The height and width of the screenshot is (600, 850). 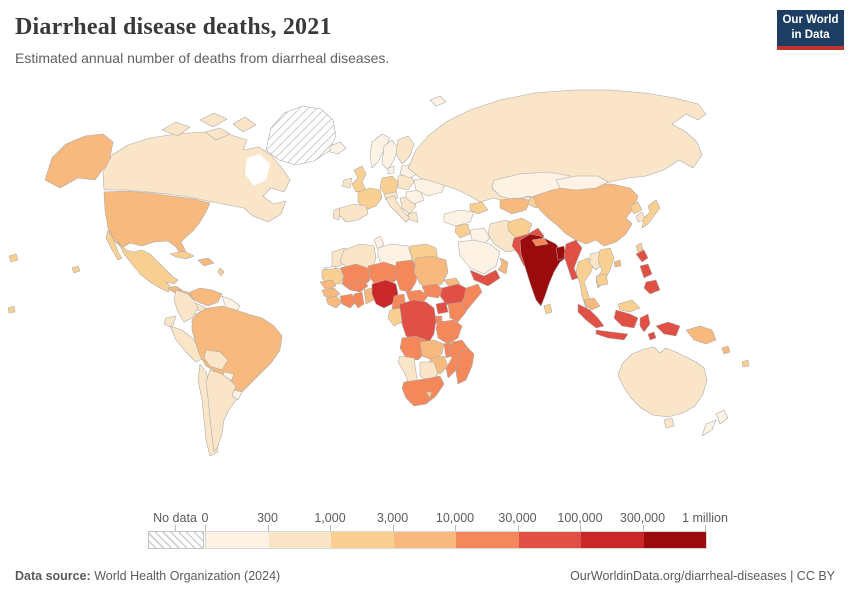 What do you see at coordinates (334, 302) in the screenshot?
I see `map-region-sierra-liberia` at bounding box center [334, 302].